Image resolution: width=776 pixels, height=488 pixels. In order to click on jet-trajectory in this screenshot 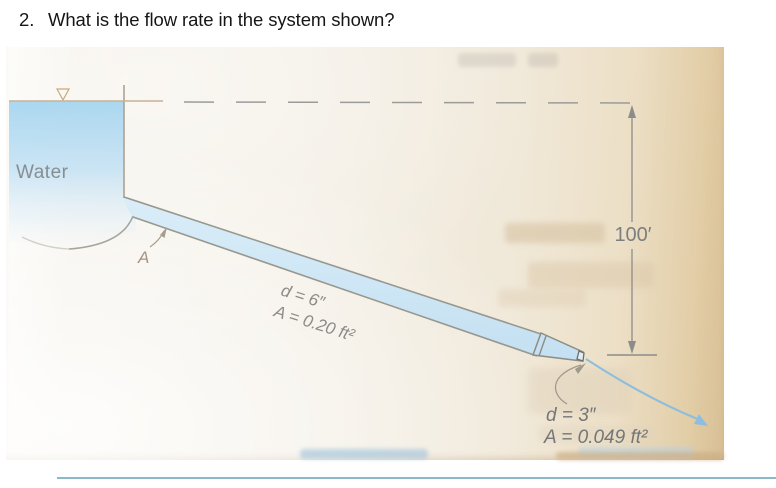, I will do `click(643, 390)`.